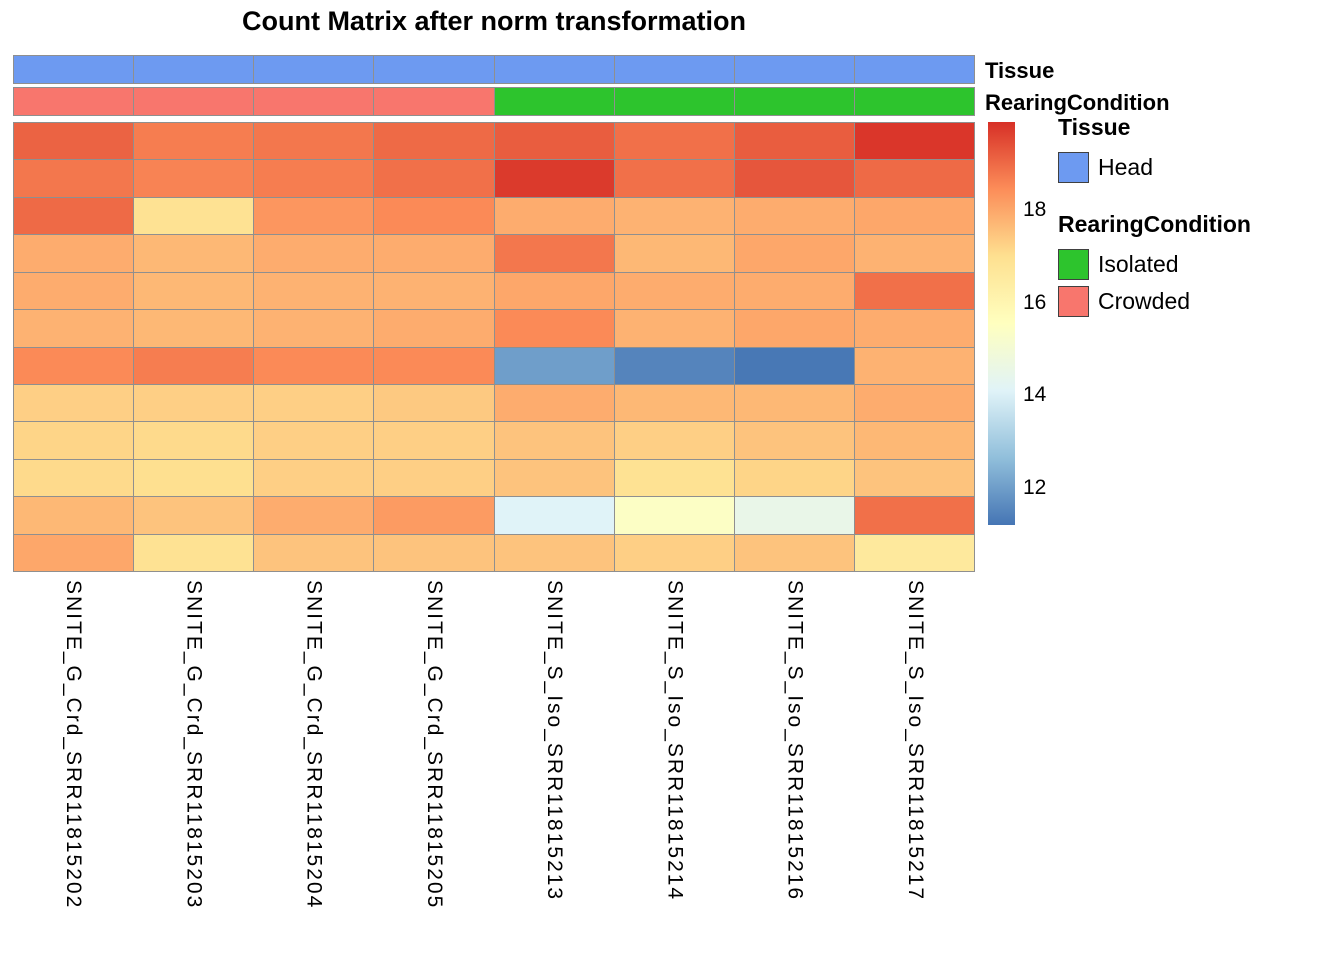  What do you see at coordinates (1035, 487) in the screenshot?
I see `colorbar-tick-label: 12` at bounding box center [1035, 487].